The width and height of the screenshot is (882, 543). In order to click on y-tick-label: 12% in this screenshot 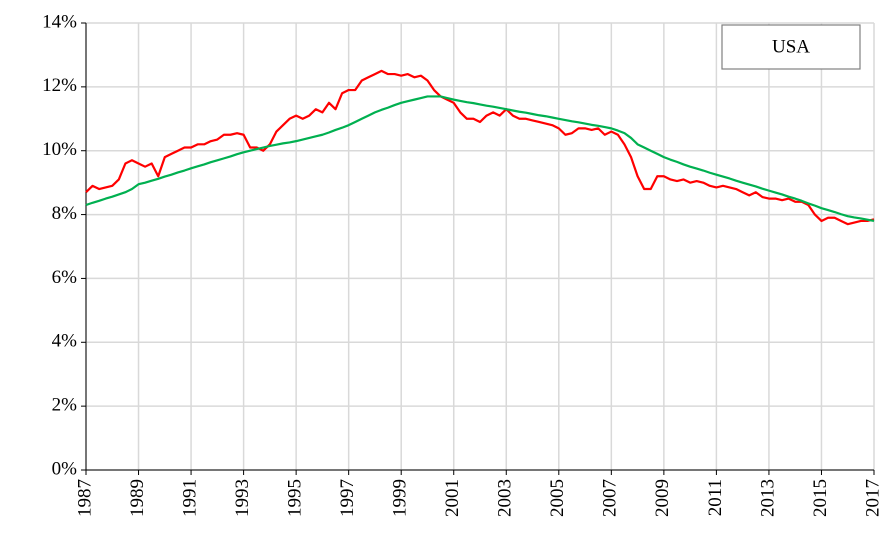, I will do `click(59, 85)`.